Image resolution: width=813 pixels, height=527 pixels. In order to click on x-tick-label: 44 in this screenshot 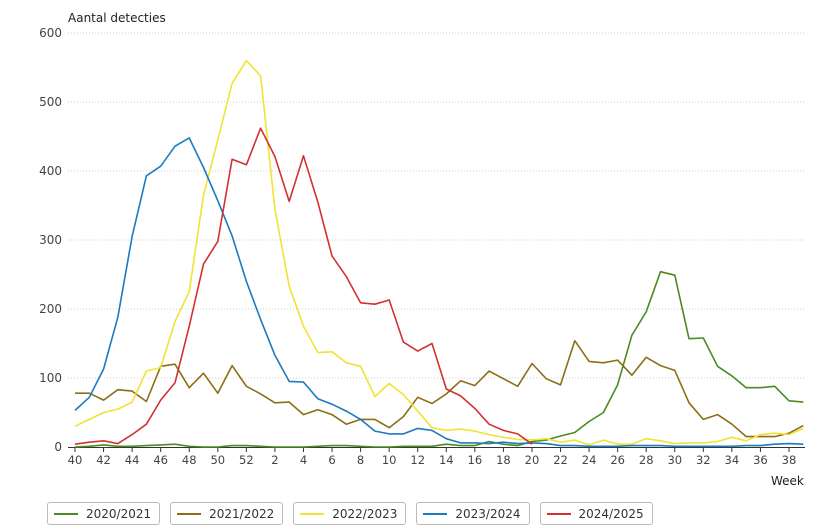, I will do `click(132, 460)`.